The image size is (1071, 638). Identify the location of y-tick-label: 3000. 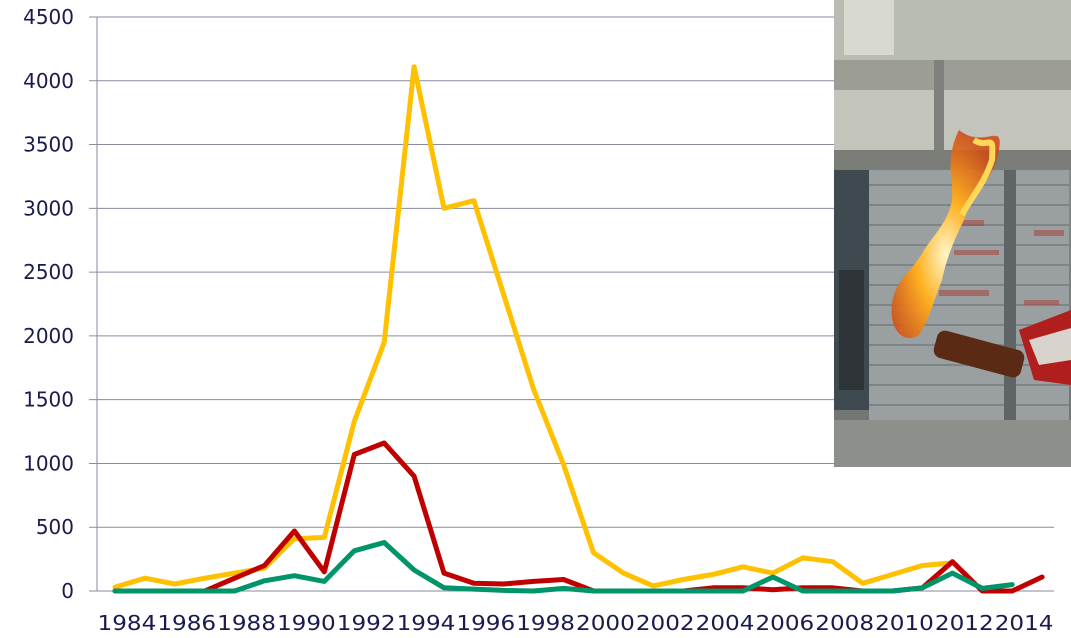
(48, 208).